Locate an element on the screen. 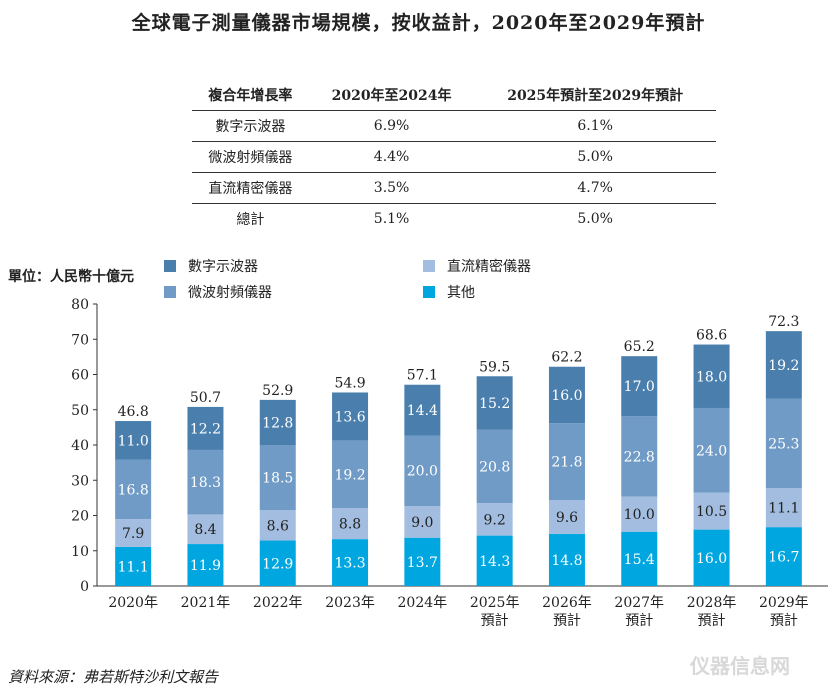 Image resolution: width=837 pixels, height=693 pixels. bar-value-label: 7.9 is located at coordinates (133, 534).